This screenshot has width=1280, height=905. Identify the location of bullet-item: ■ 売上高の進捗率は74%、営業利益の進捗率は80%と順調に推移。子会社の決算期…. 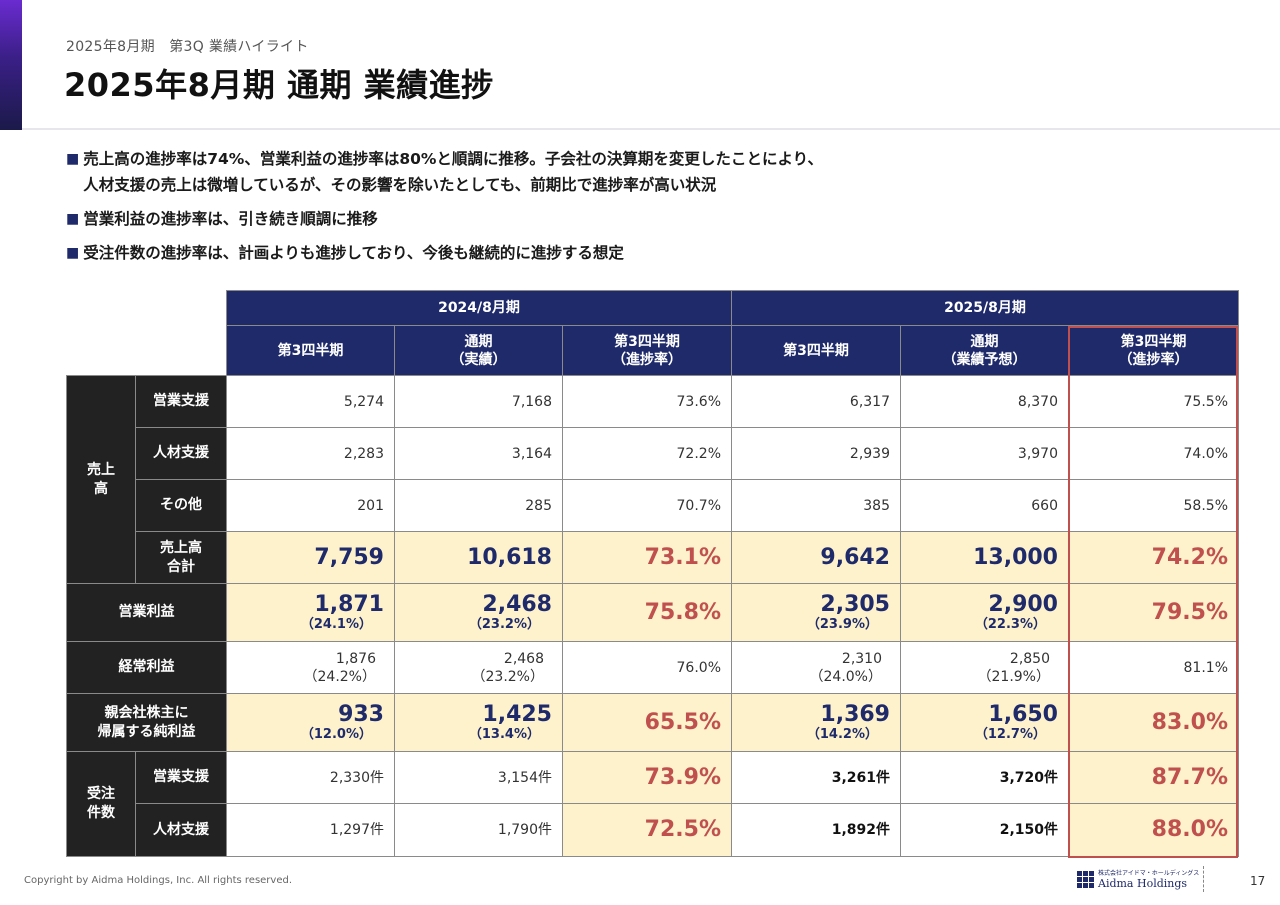
(444, 172).